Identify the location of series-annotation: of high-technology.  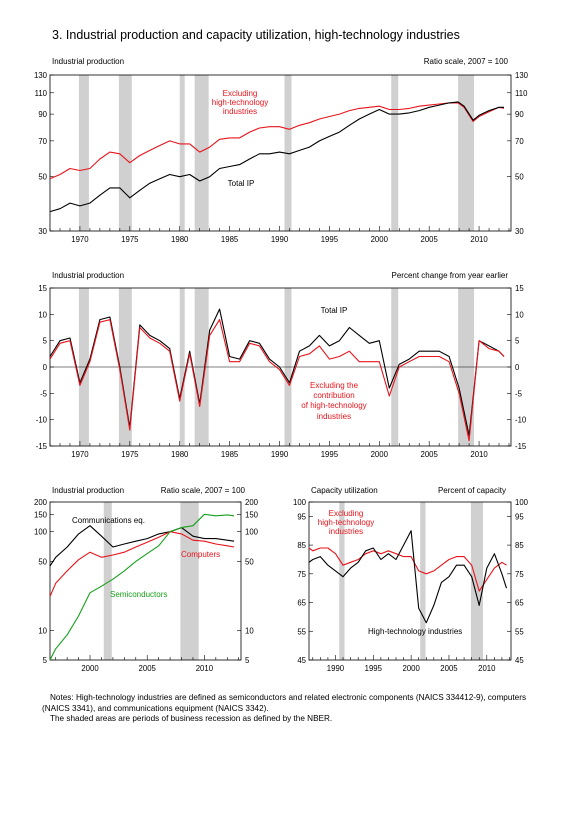
(333, 405).